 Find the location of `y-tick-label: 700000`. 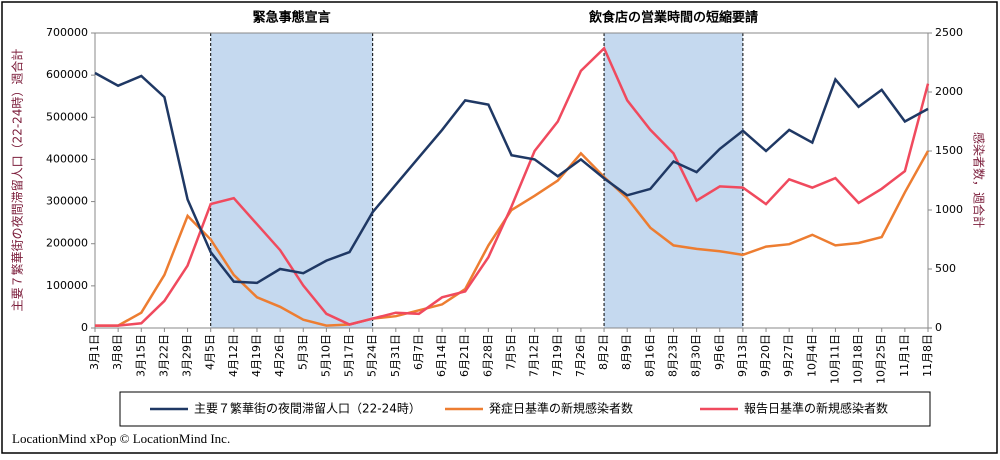

y-tick-label: 700000 is located at coordinates (67, 32).